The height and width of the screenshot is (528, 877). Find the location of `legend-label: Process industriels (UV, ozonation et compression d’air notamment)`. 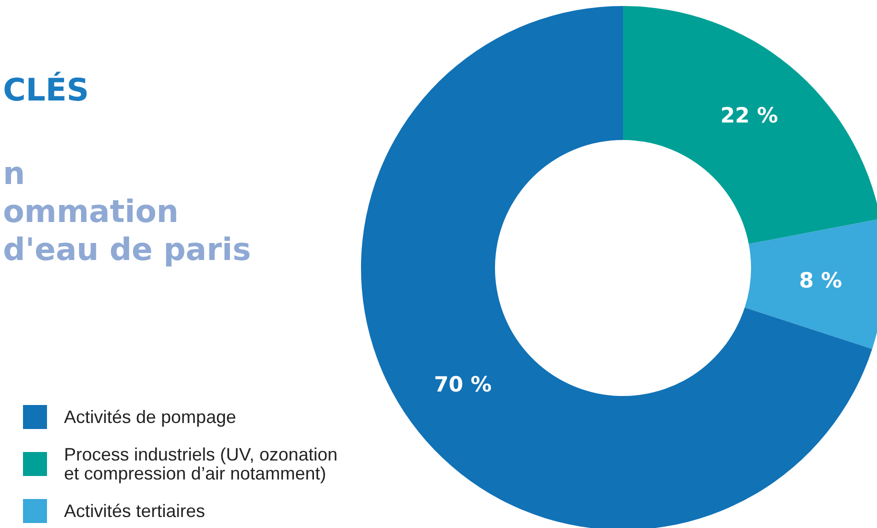

legend-label: Process industriels (UV, ozonation et compression d’air notamment) is located at coordinates (201, 464).